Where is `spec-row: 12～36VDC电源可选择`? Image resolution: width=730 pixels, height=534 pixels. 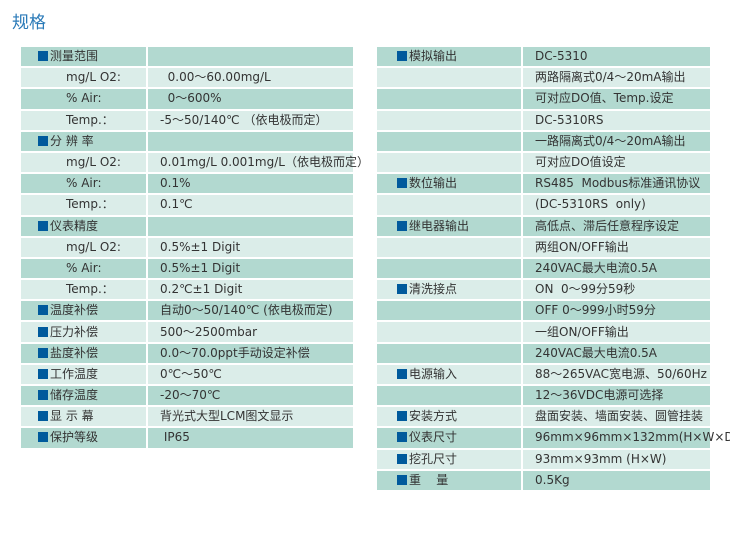
spec-row: 12～36VDC电源可选择 is located at coordinates (543, 396).